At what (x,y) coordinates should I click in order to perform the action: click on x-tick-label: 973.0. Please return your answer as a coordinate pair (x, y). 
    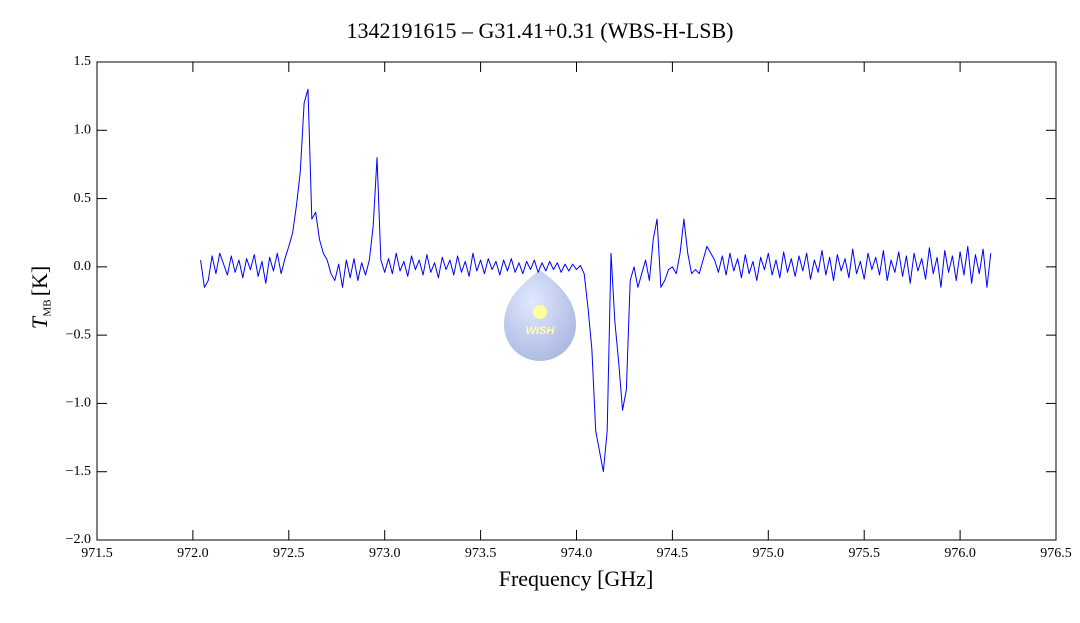
    Looking at the image, I should click on (385, 553).